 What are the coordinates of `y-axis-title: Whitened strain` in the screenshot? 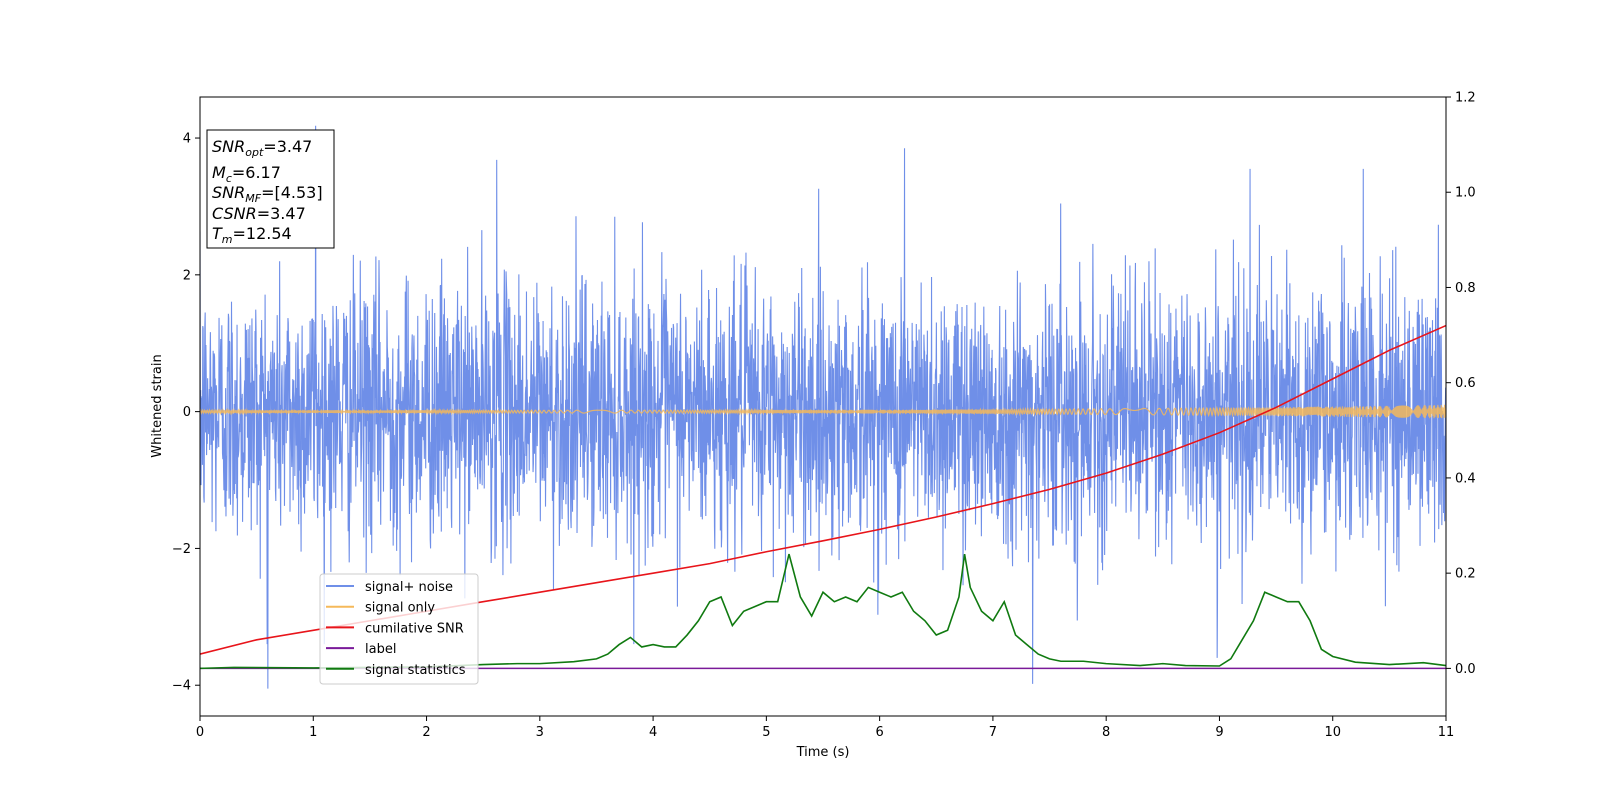 It's located at (157, 405).